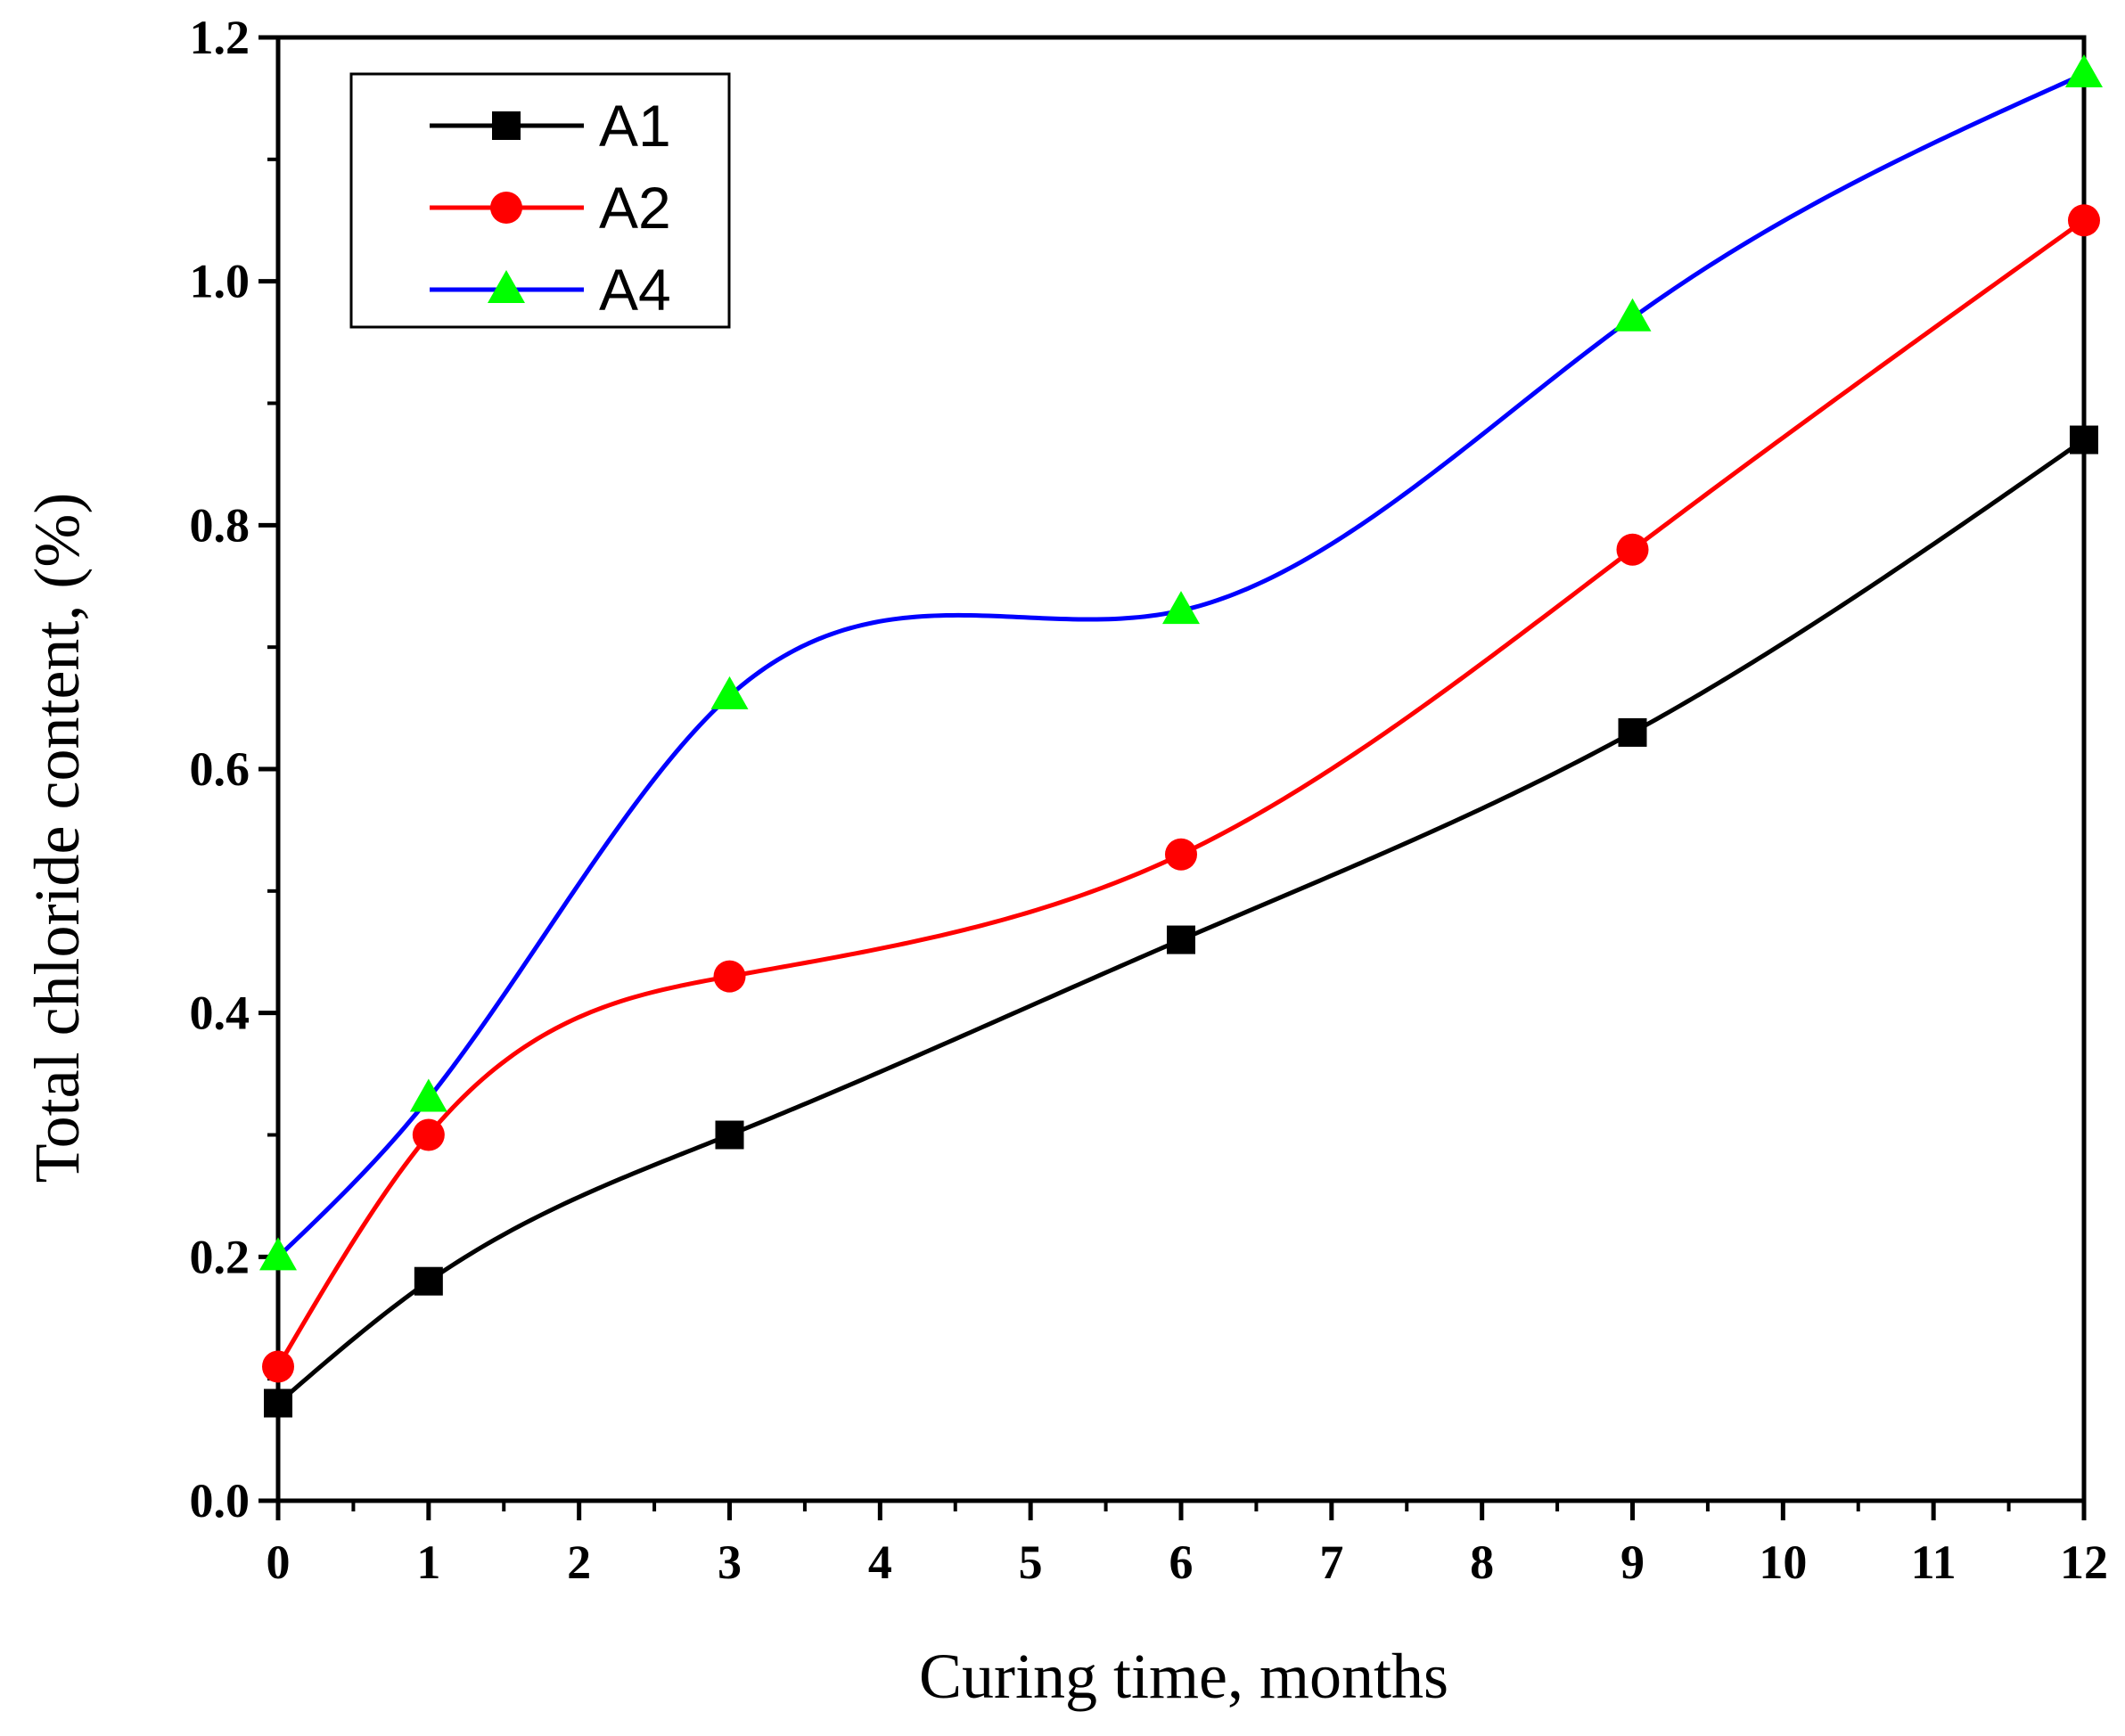  Describe the element at coordinates (1183, 1677) in the screenshot. I see `x-axis-title: Curing time, months` at that location.